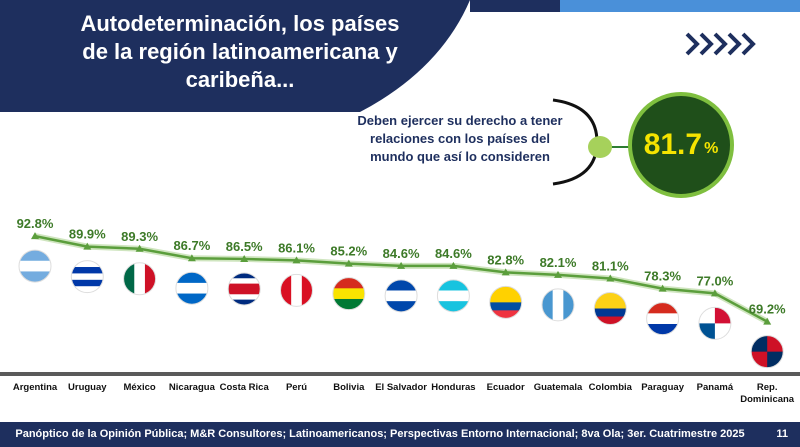 The width and height of the screenshot is (800, 447). Describe the element at coordinates (715, 387) in the screenshot. I see `country-label: Panamá` at that location.